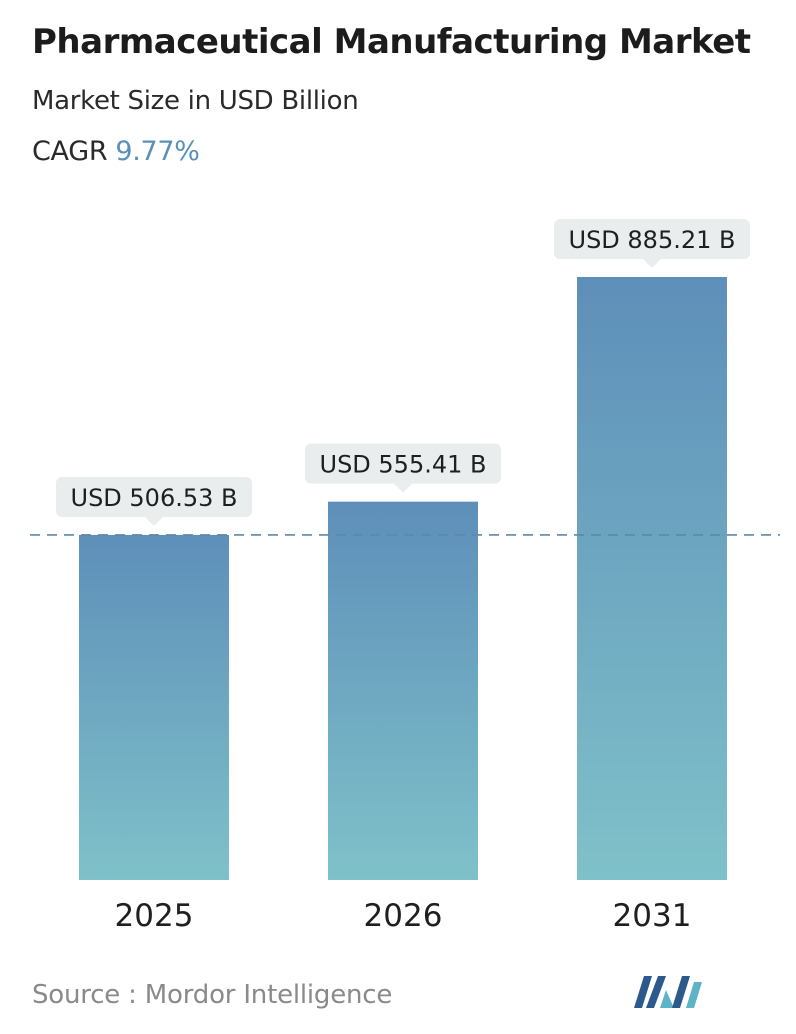  I want to click on mordor-intelligence-logo-icon, so click(668, 992).